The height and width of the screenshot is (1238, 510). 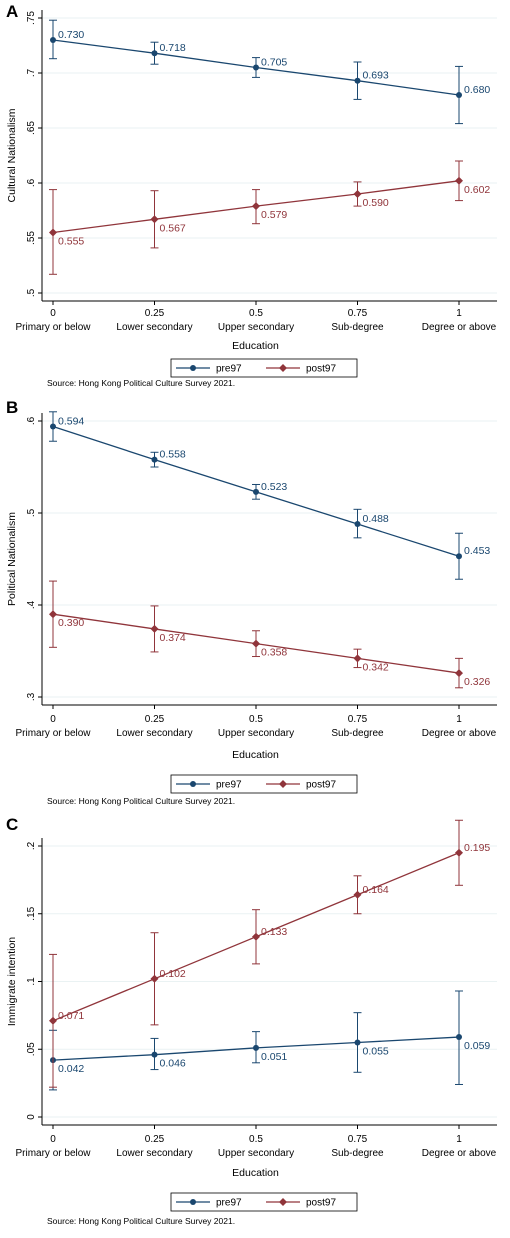 I want to click on data-label: 0.195, so click(x=477, y=848).